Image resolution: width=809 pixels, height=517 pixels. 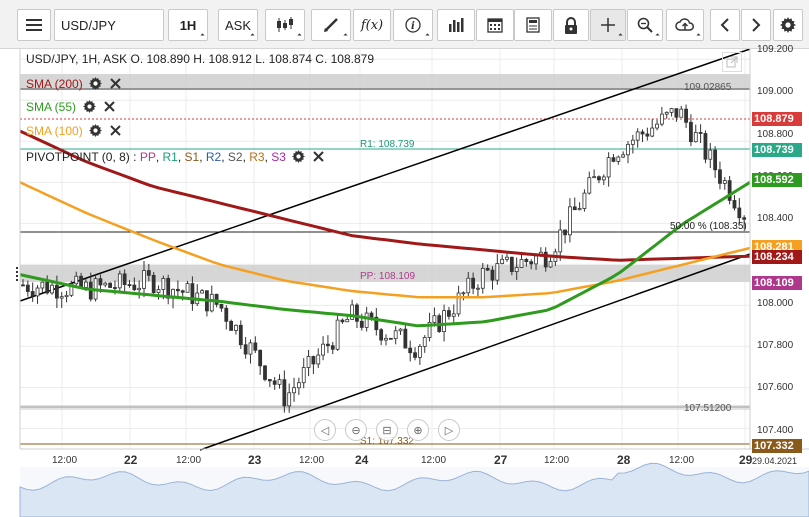 What do you see at coordinates (18, 274) in the screenshot?
I see `pan-handle-icon` at bounding box center [18, 274].